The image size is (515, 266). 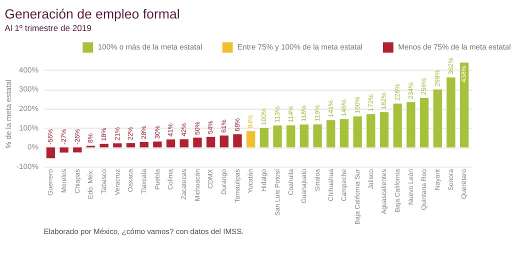 What do you see at coordinates (27, 167) in the screenshot?
I see `y-tick-label: -100%` at bounding box center [27, 167].